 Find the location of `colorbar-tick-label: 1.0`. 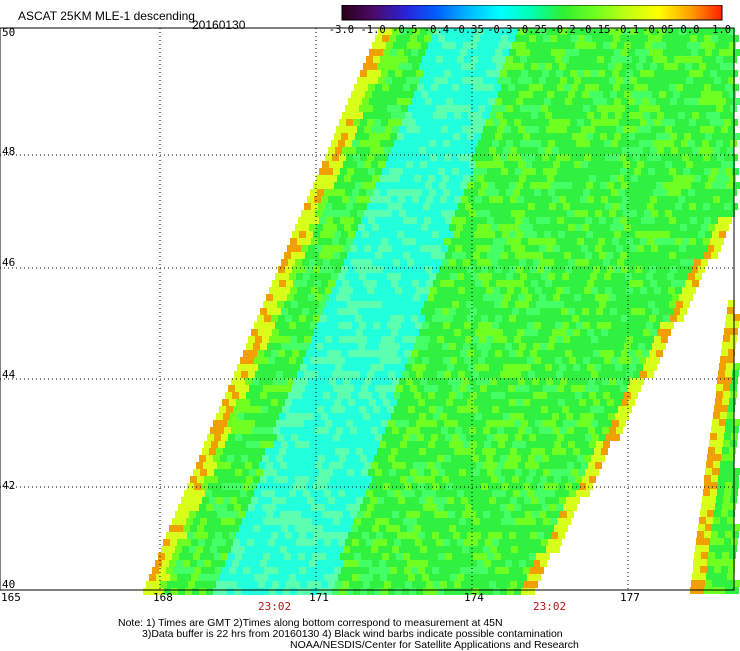

colorbar-tick-label: 1.0 is located at coordinates (722, 30).